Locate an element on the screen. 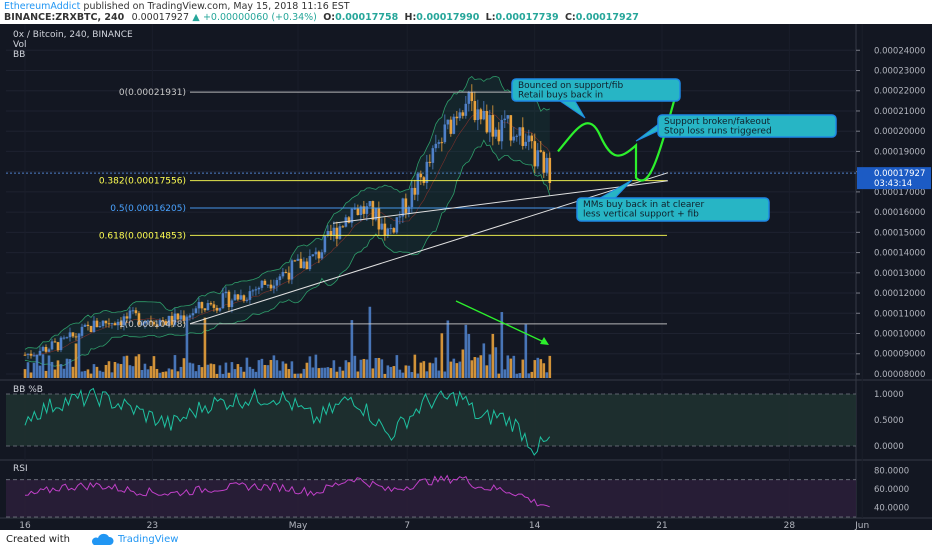 This screenshot has height=550, width=932. cloud-logo-icon is located at coordinates (102, 539).